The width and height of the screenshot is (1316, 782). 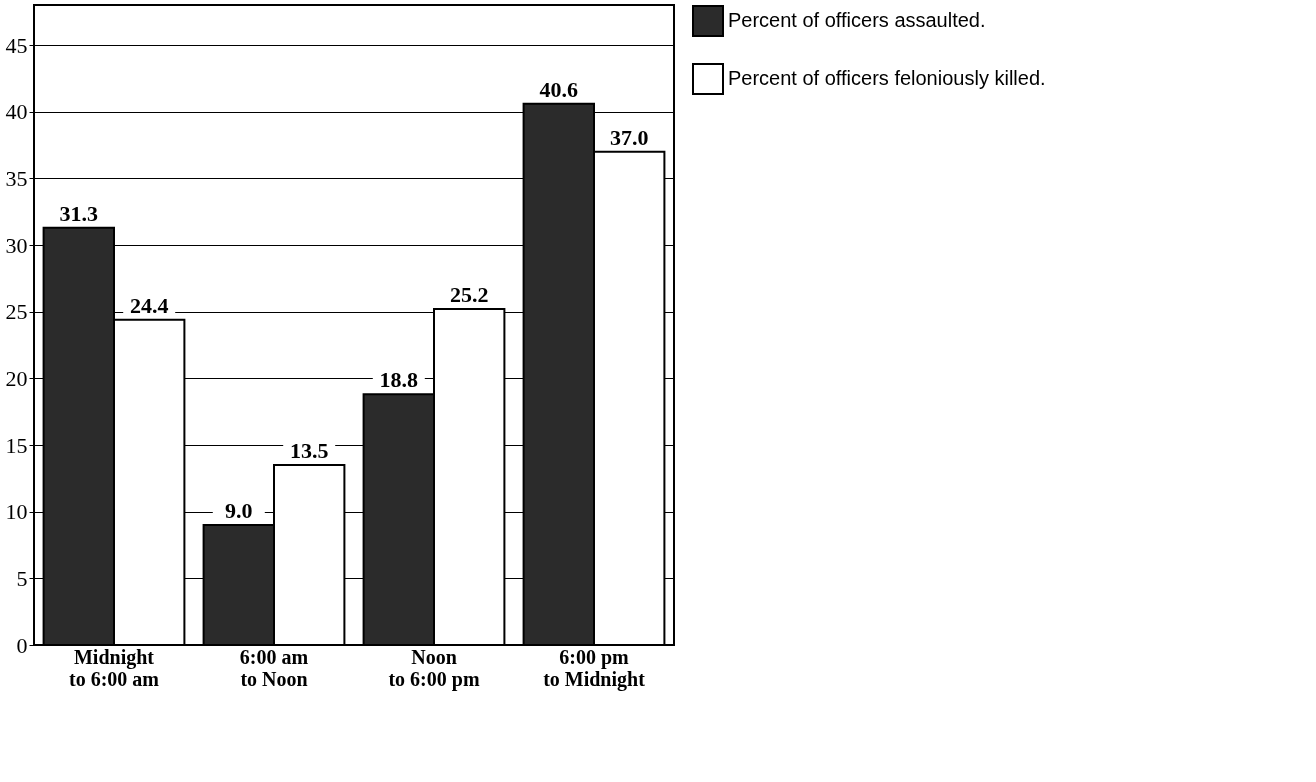 What do you see at coordinates (16, 378) in the screenshot?
I see `y-tick-label: 20` at bounding box center [16, 378].